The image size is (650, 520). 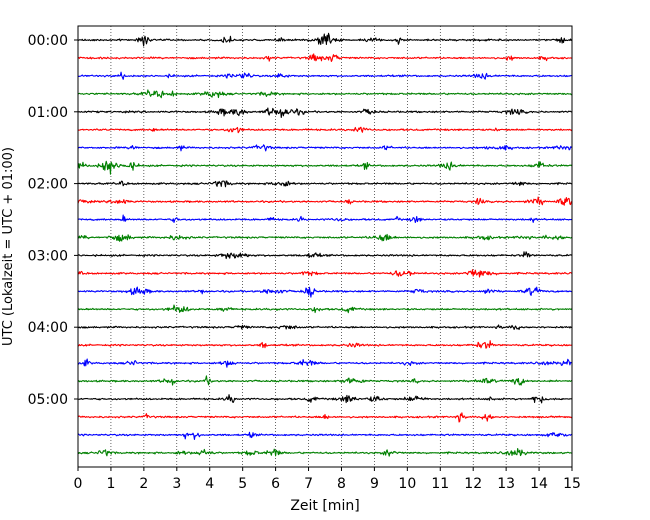 What do you see at coordinates (327, 479) in the screenshot?
I see `x-axis: 0 1 2 3 4 5 6 7 8 9 10 11 12 13 14 15` at bounding box center [327, 479].